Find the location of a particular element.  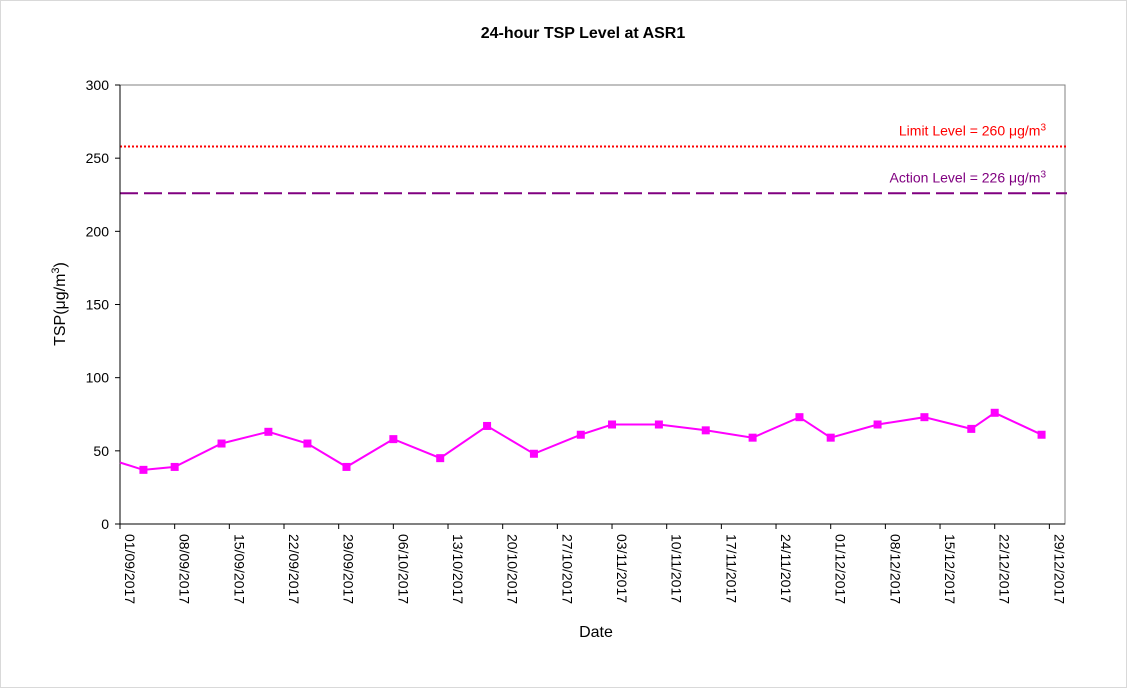

chart-title: 24-hour TSP Level at ASR1 is located at coordinates (583, 33).